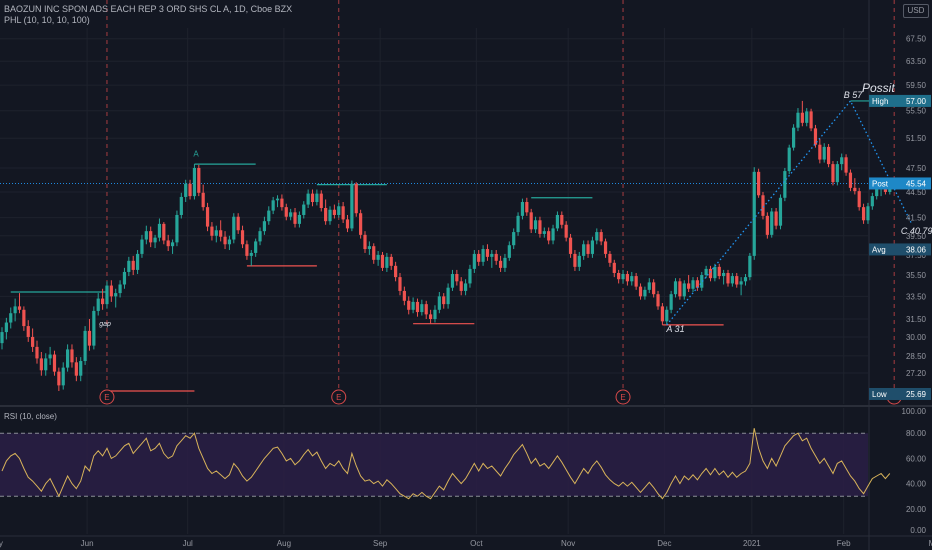 The width and height of the screenshot is (932, 550). What do you see at coordinates (446, 464) in the screenshot?
I see `rsi-line` at bounding box center [446, 464].